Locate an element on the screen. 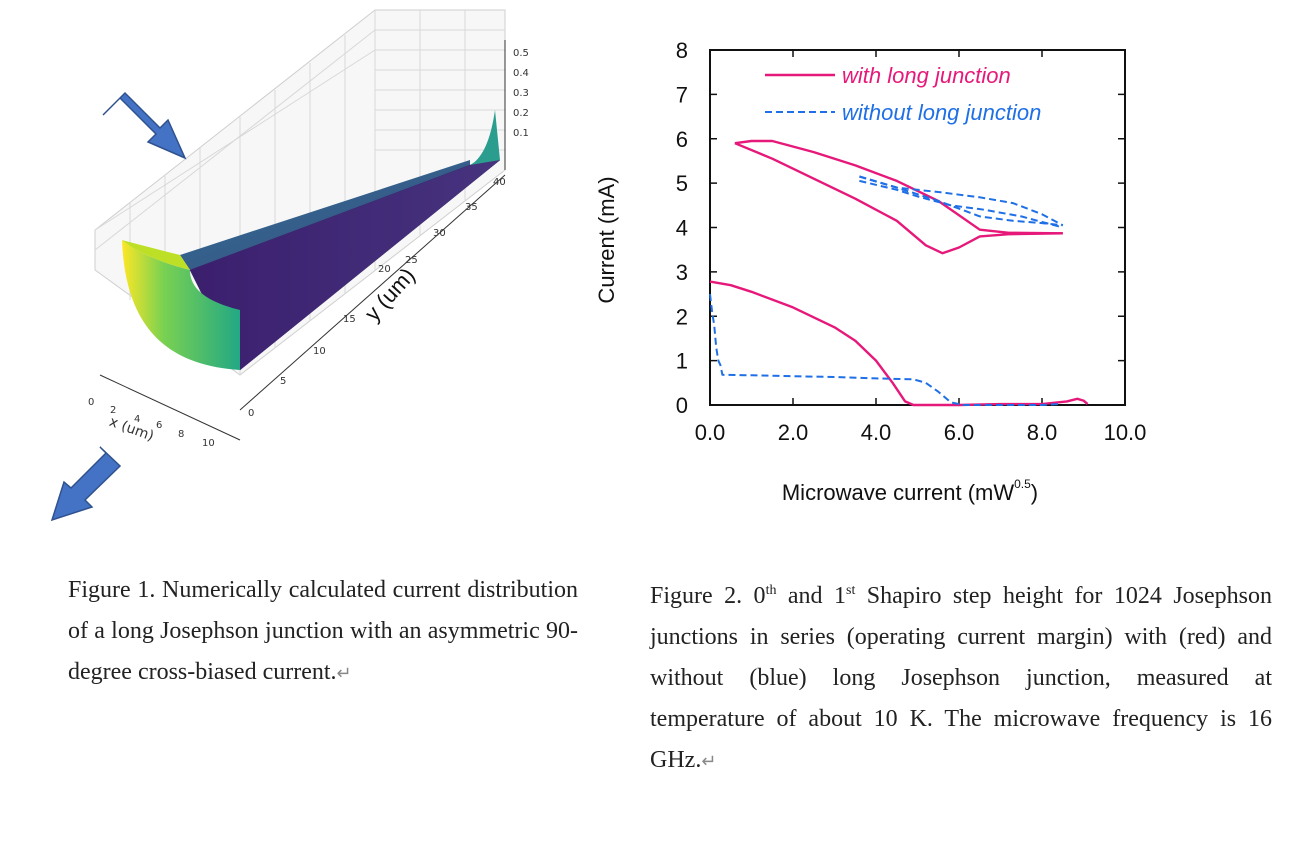 The width and height of the screenshot is (1300, 844). x-tick-label: 2 is located at coordinates (113, 410).